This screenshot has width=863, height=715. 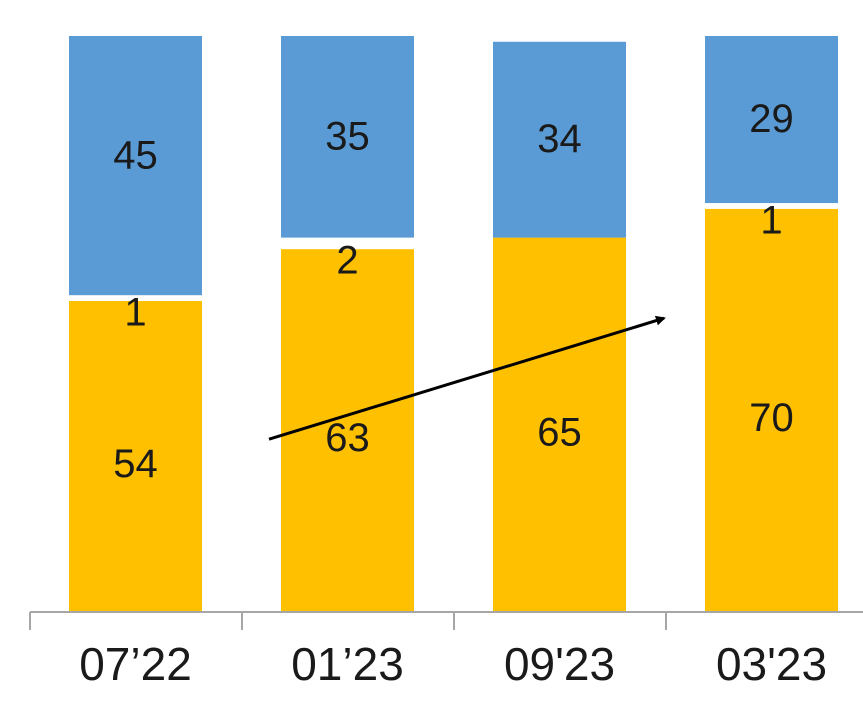 I want to click on value-label-3-3: 34, so click(x=559, y=139).